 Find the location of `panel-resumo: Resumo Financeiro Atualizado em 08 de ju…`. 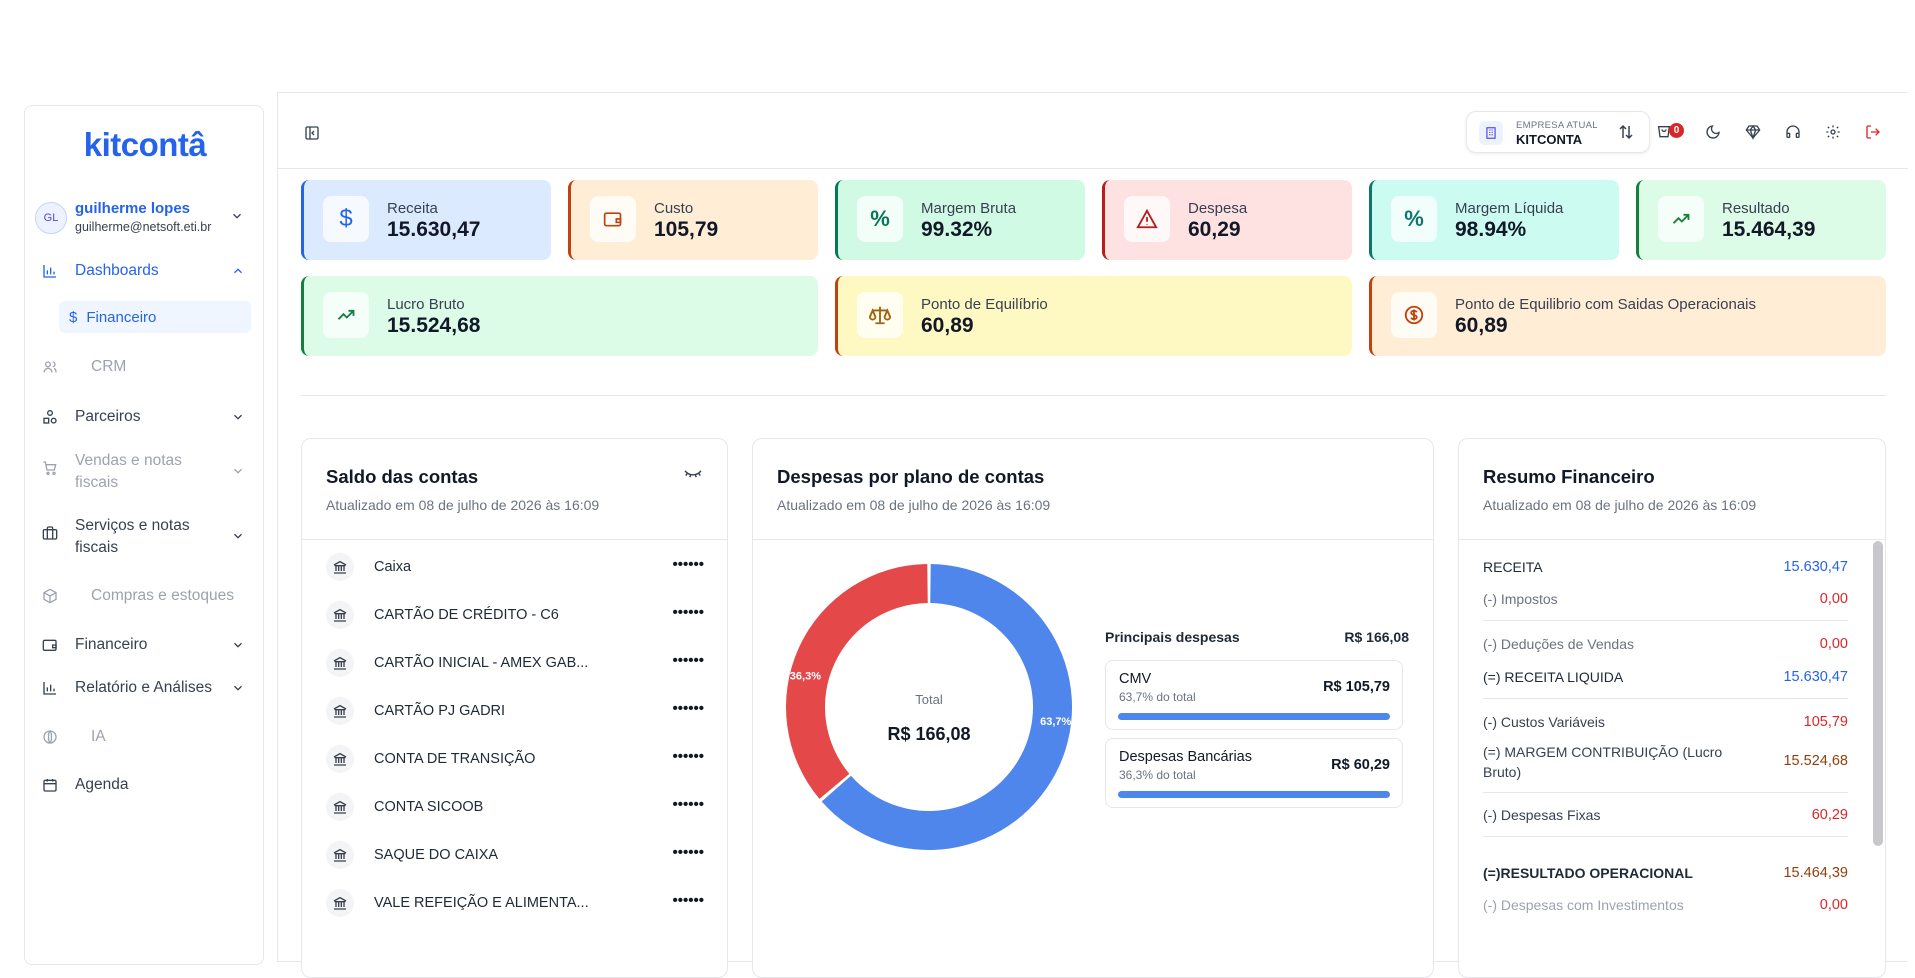

panel-resumo: Resumo Financeiro Atualizado em 08 de ju… is located at coordinates (1672, 708).